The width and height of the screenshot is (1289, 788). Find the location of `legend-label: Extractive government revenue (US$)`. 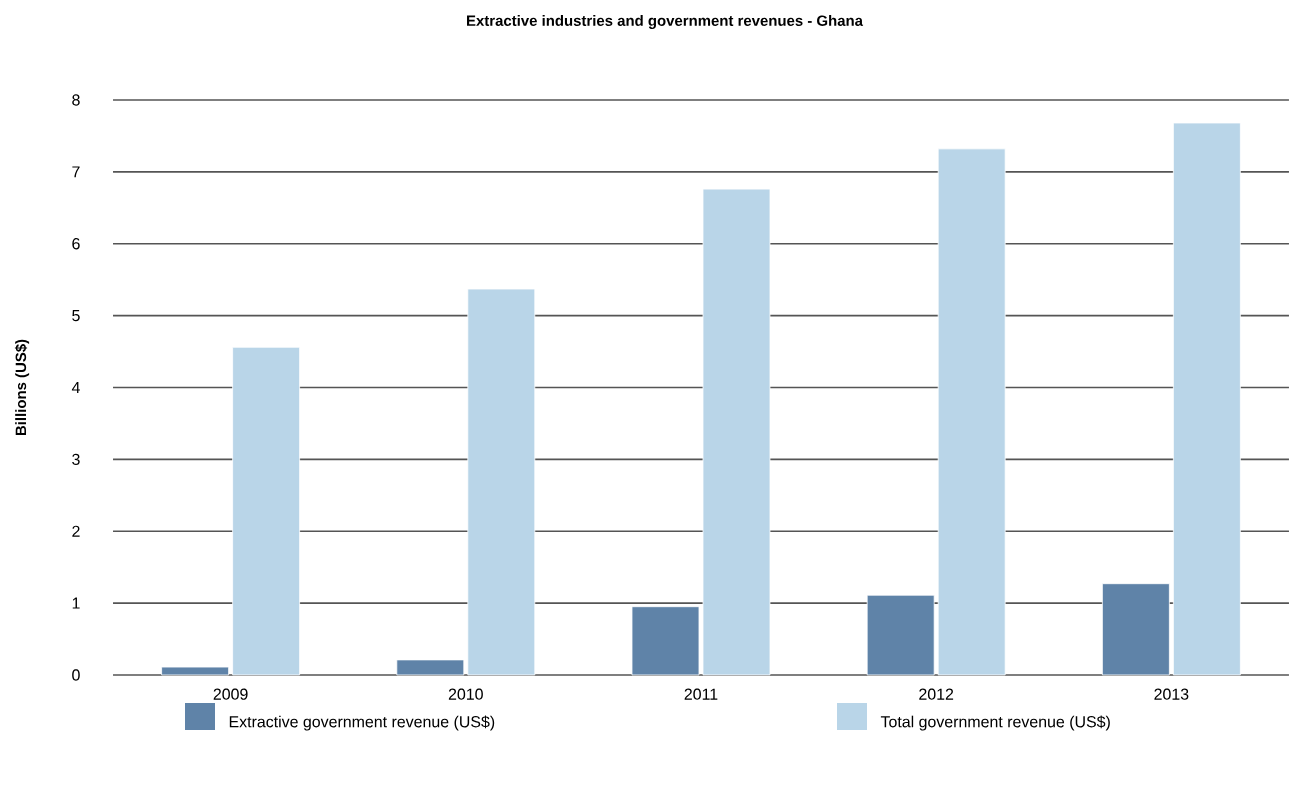

legend-label: Extractive government revenue (US$) is located at coordinates (362, 723).